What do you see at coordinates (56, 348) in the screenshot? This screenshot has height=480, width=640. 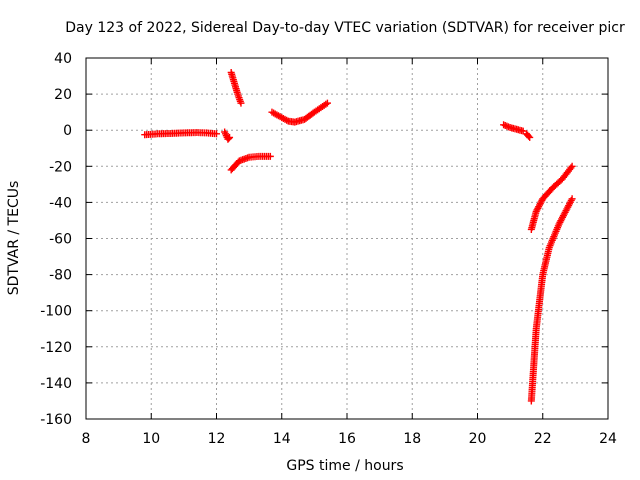 I see `y-tick-label: -120` at bounding box center [56, 348].